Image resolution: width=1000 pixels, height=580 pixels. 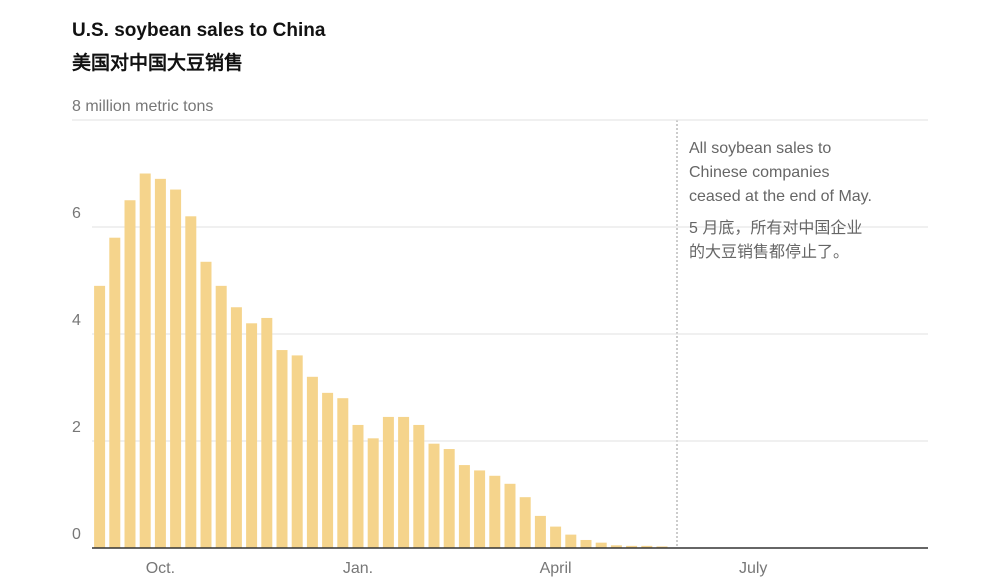 I want to click on annotation: All soybean sales to, so click(x=760, y=148).